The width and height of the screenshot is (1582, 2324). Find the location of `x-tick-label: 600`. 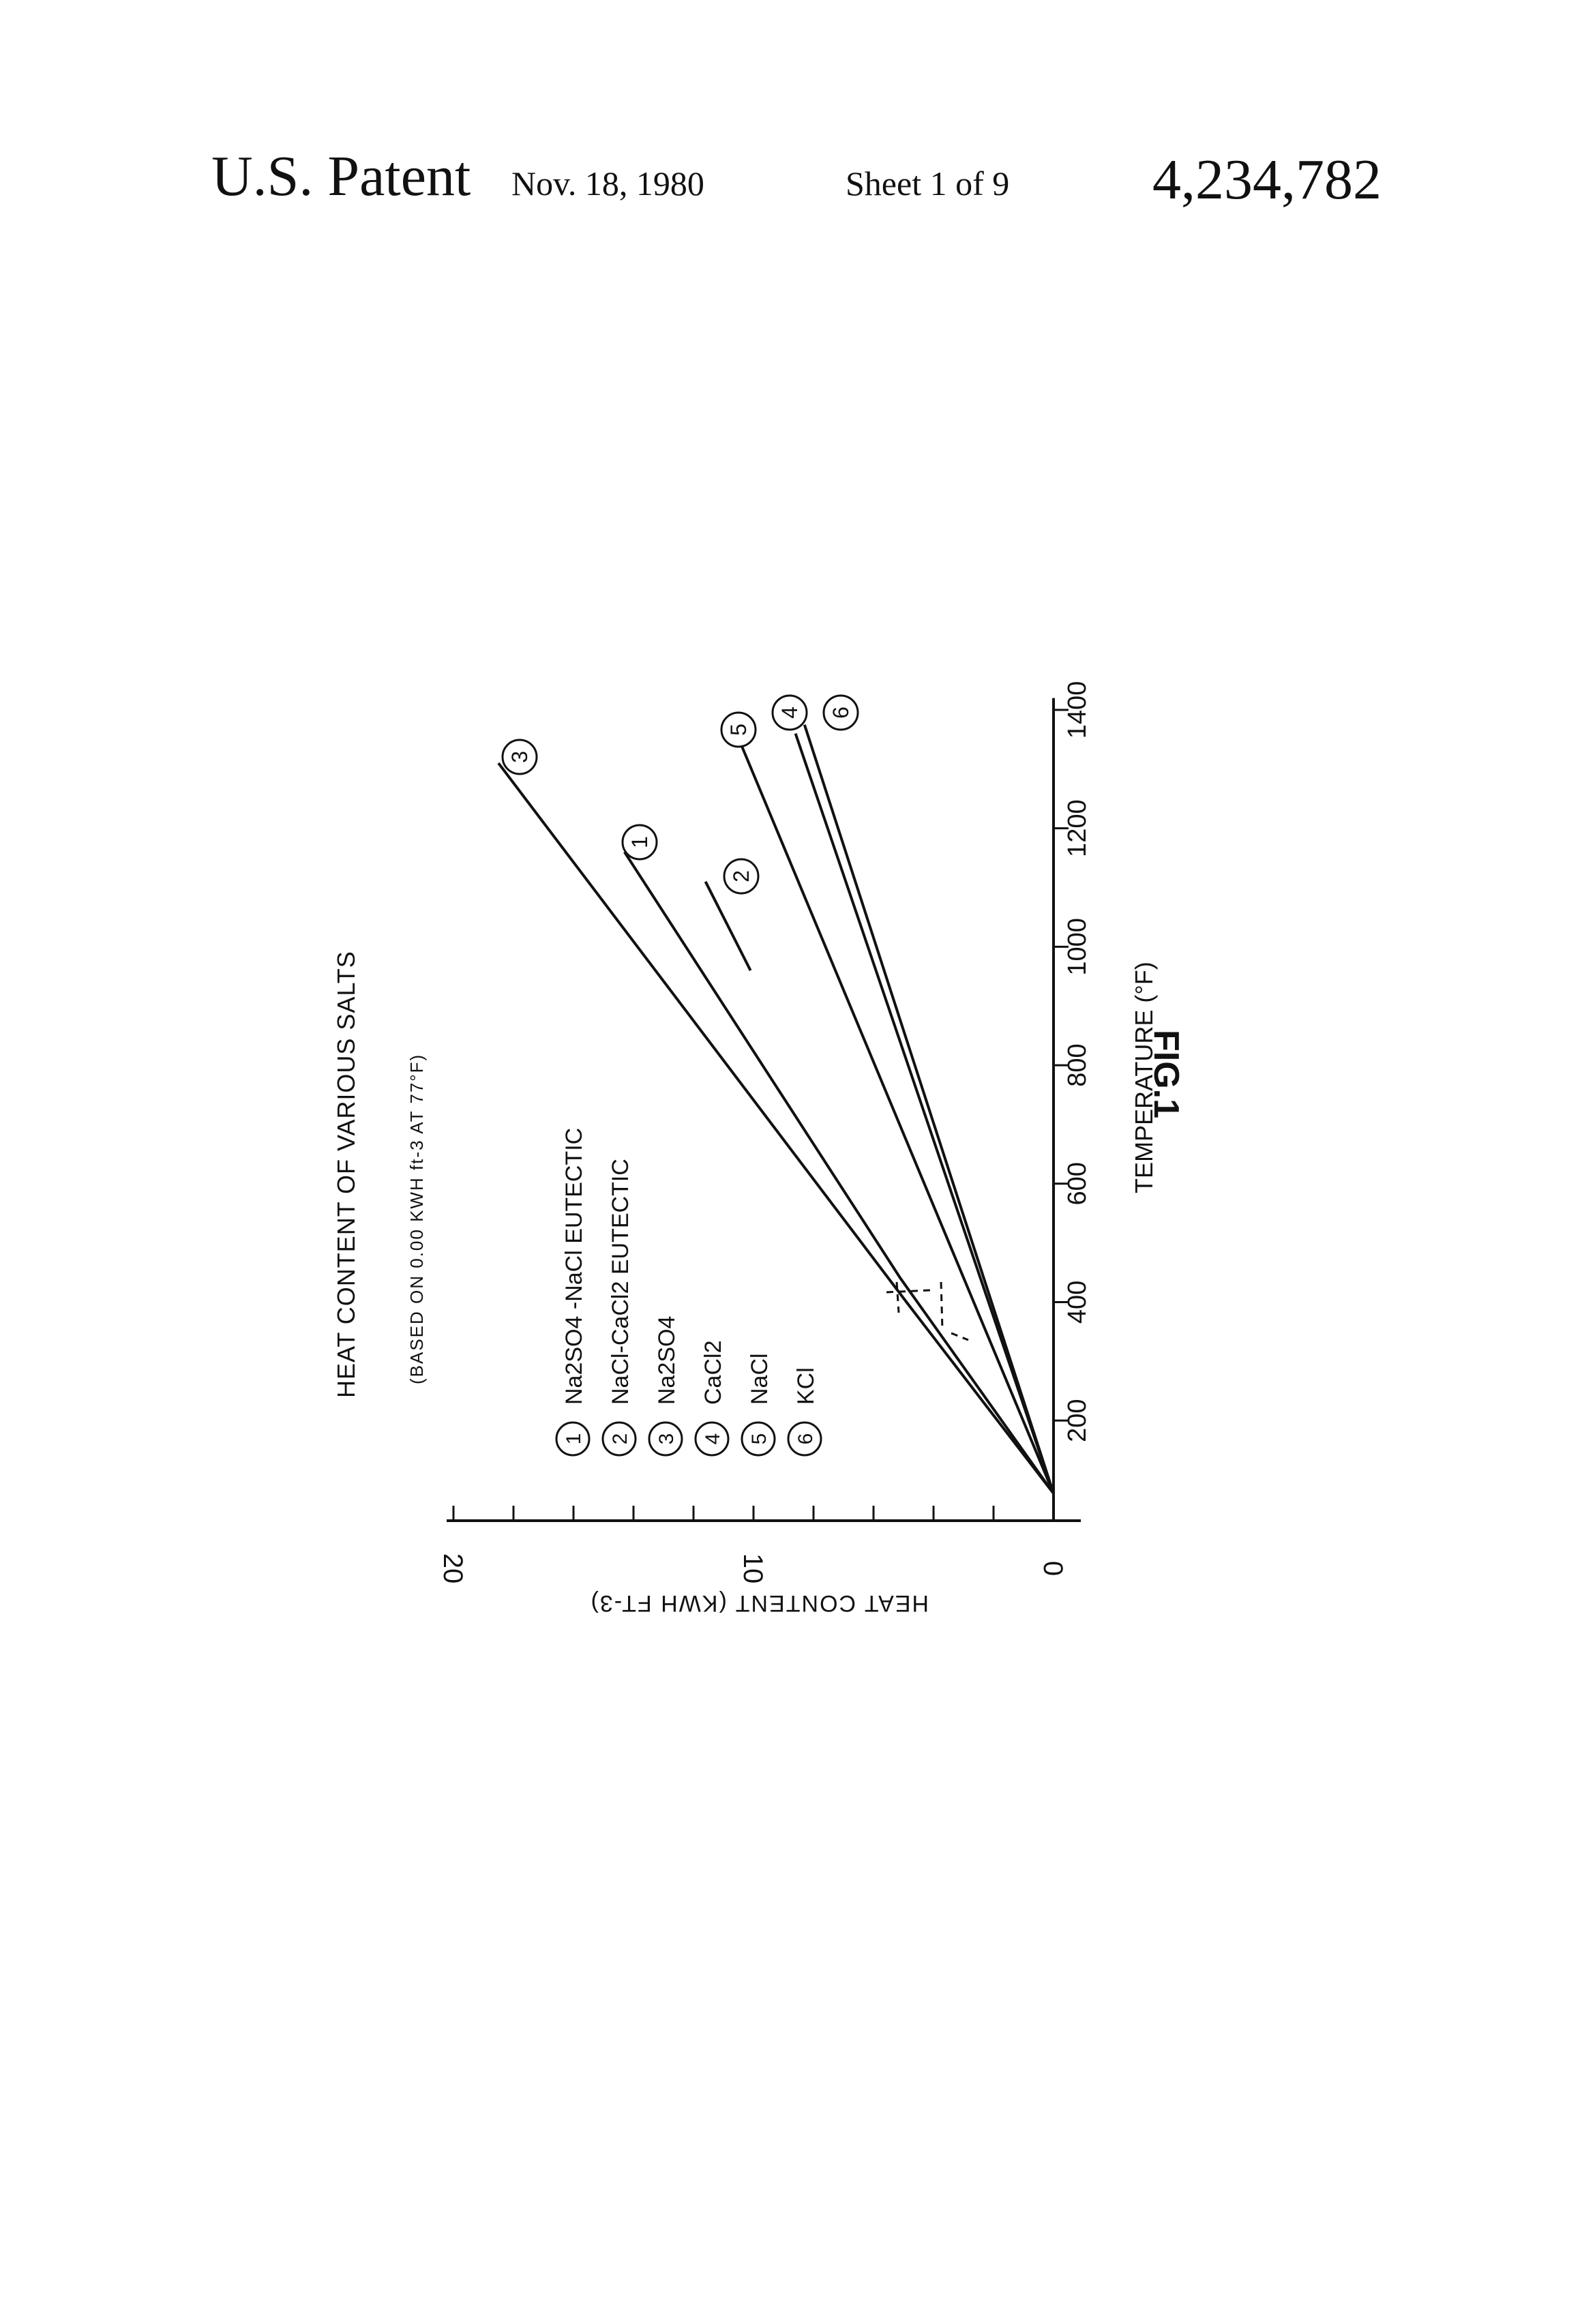

x-tick-label: 600 is located at coordinates (1077, 1183).